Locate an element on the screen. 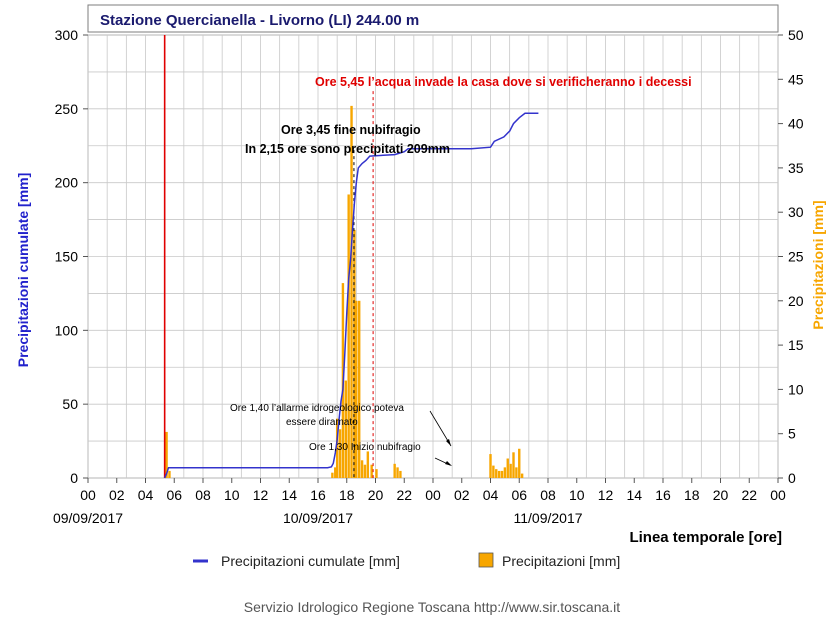 The image size is (828, 622). y-right-tick-label: 15 is located at coordinates (796, 345).